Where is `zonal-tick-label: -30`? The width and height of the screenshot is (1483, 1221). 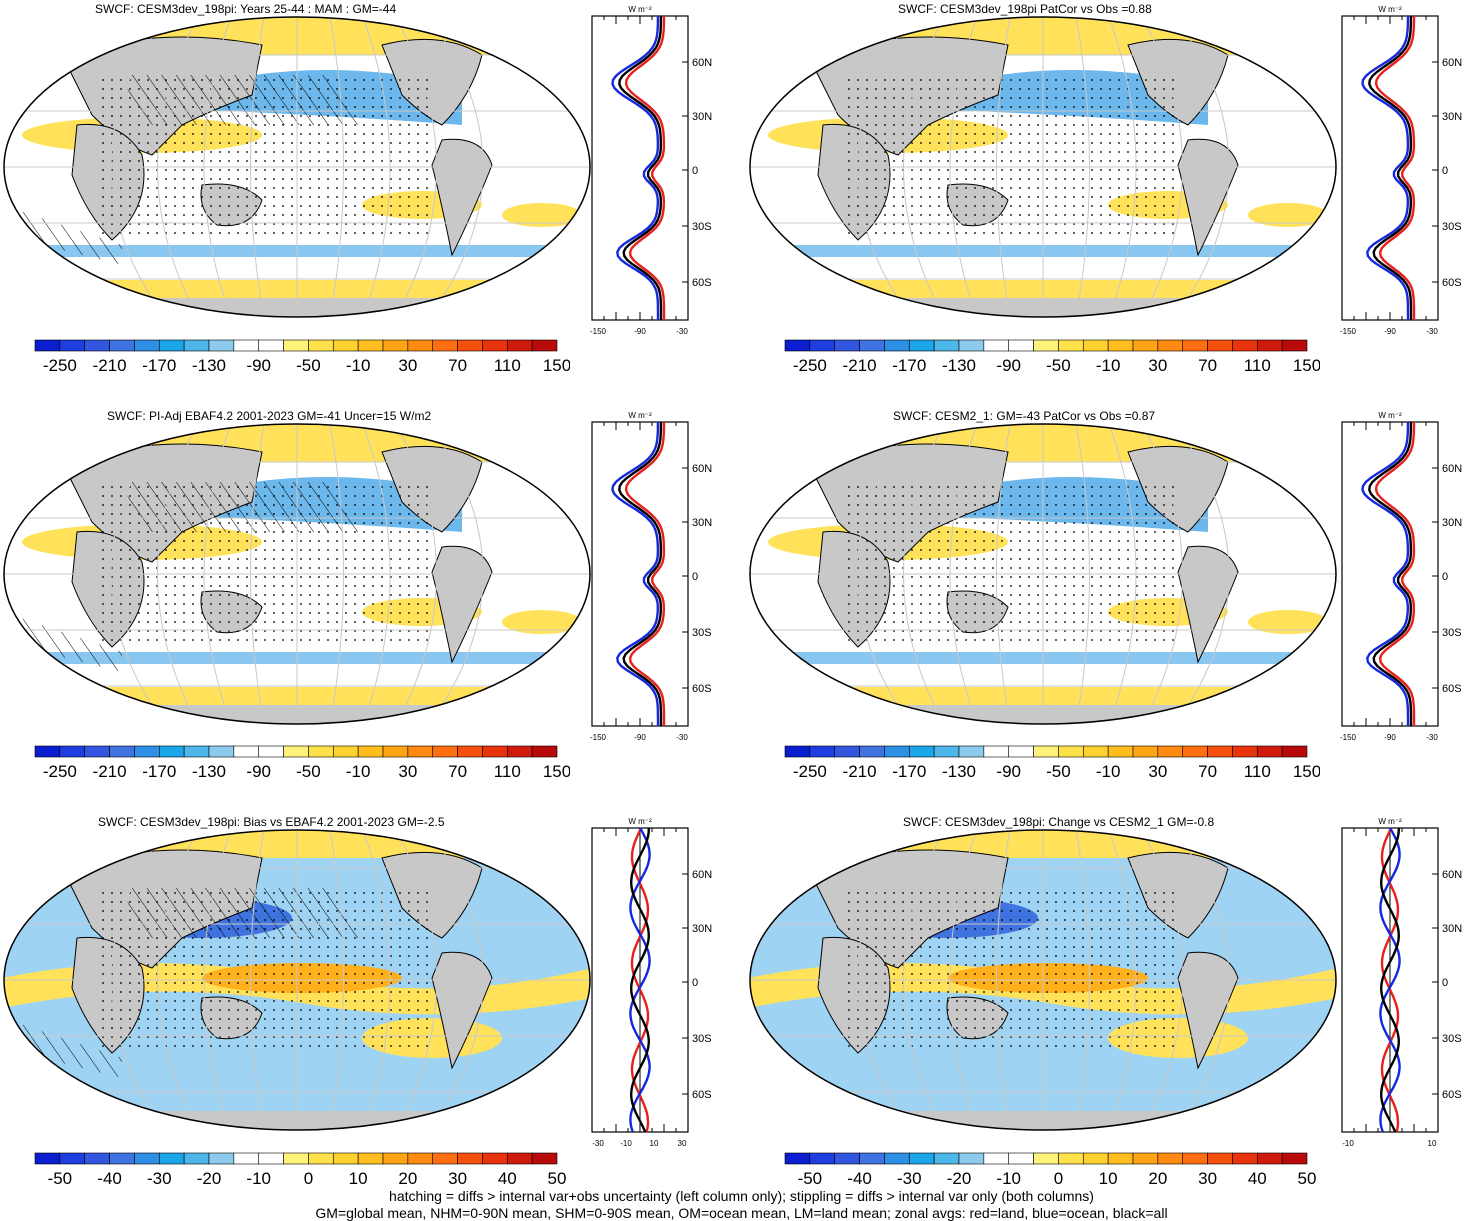
zonal-tick-label: -30 is located at coordinates (682, 331).